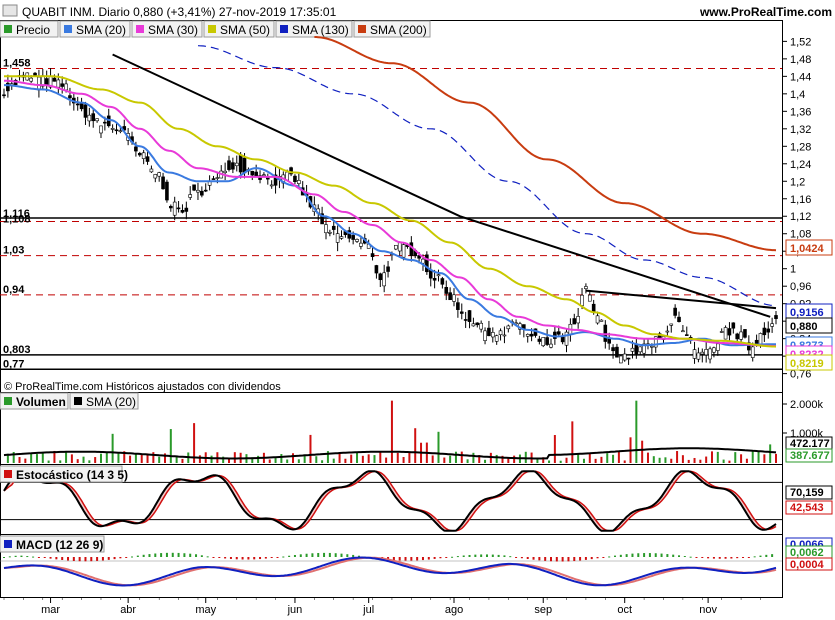 This screenshot has width=835, height=620. I want to click on y-tick-label-3: 1,4, so click(797, 95).